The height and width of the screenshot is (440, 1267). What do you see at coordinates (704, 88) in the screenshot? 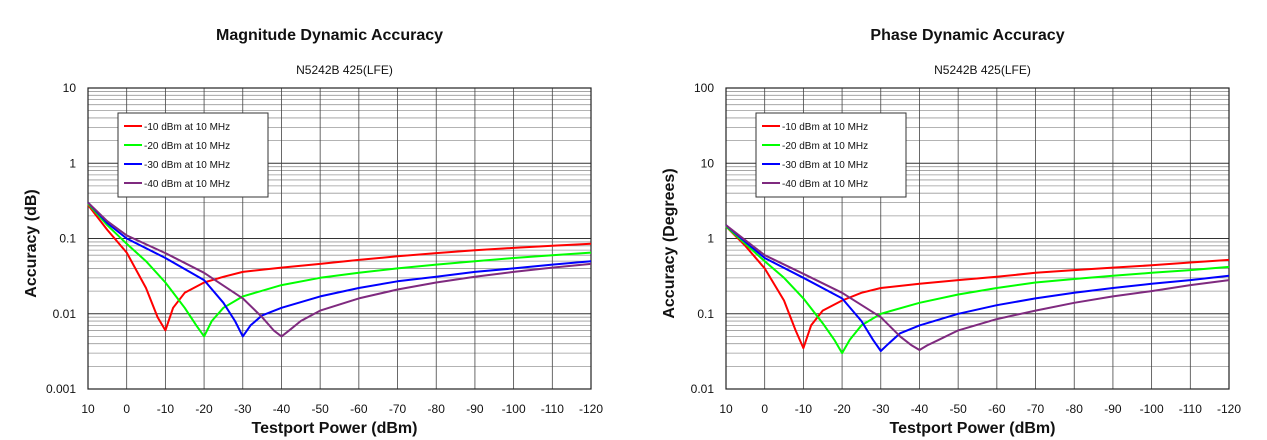
I see `y-tick-label: 100` at bounding box center [704, 88].